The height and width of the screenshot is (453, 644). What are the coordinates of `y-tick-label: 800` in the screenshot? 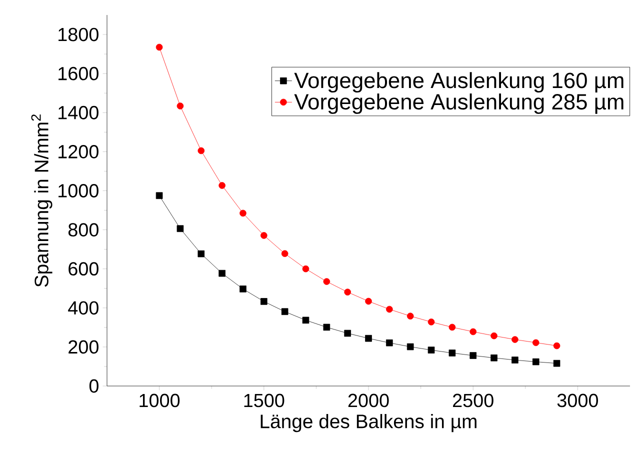 It's located at (83, 229).